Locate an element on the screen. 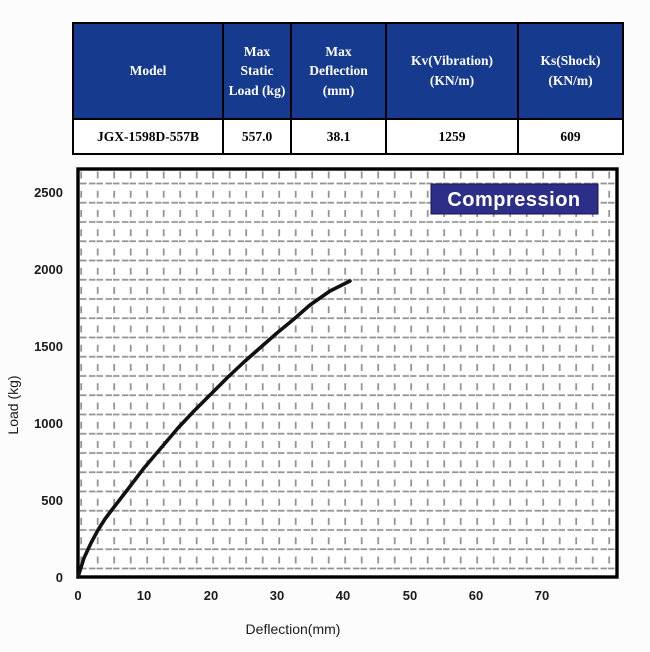 Image resolution: width=650 pixels, height=652 pixels. header-max-static-load: Max Static Load (kg) is located at coordinates (257, 71).